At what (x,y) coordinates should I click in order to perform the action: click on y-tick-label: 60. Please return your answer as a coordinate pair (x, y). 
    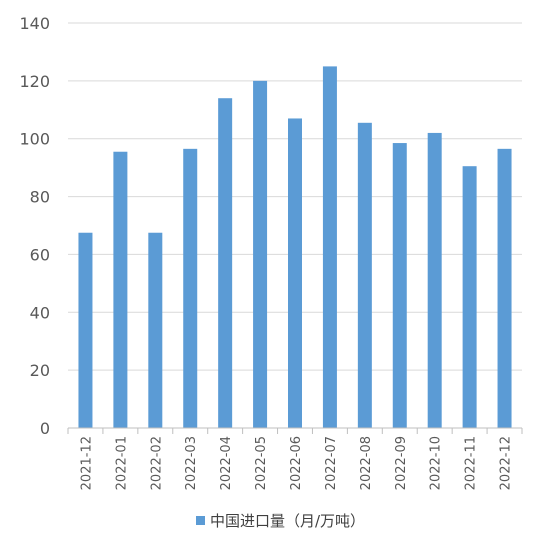
    Looking at the image, I should click on (40, 254).